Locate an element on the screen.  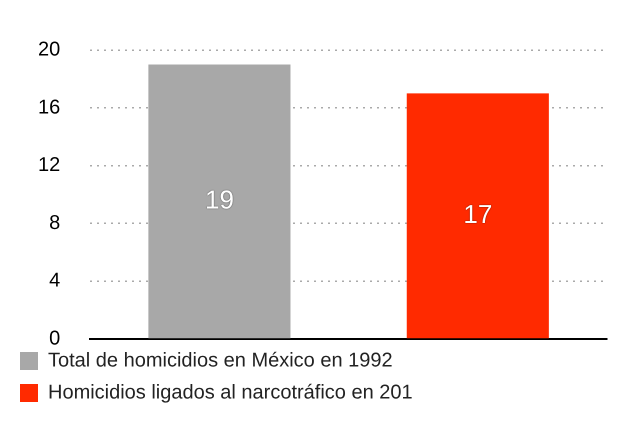
y-tick-label: 8 is located at coordinates (54, 223).